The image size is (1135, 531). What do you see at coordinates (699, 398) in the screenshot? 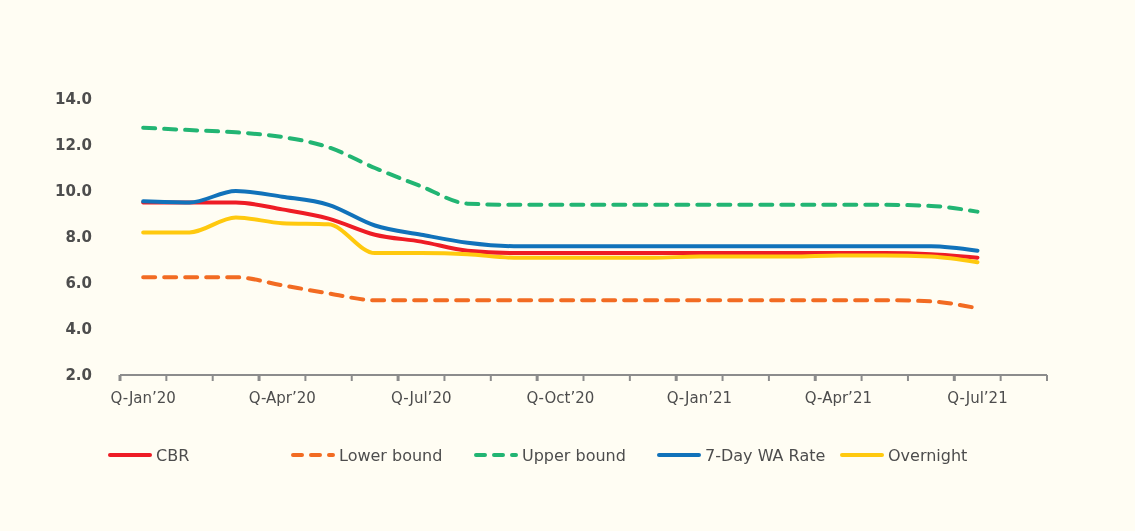
I see `x-tick-label: Q-Jan’21` at bounding box center [699, 398].